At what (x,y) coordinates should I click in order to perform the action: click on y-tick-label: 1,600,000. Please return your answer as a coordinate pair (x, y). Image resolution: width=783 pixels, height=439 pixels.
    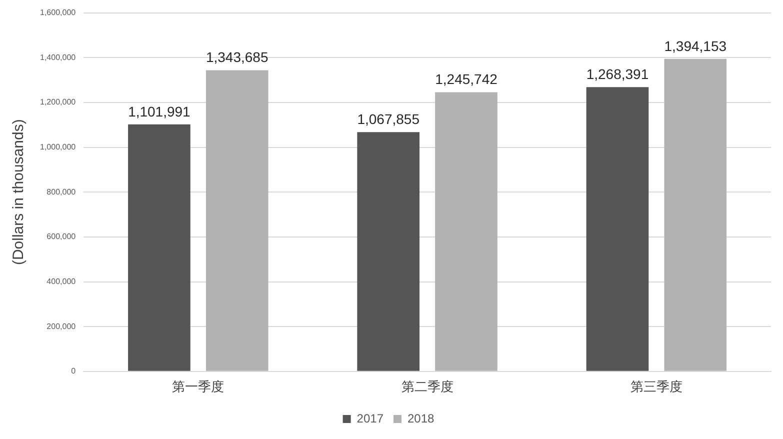
    Looking at the image, I should click on (58, 13).